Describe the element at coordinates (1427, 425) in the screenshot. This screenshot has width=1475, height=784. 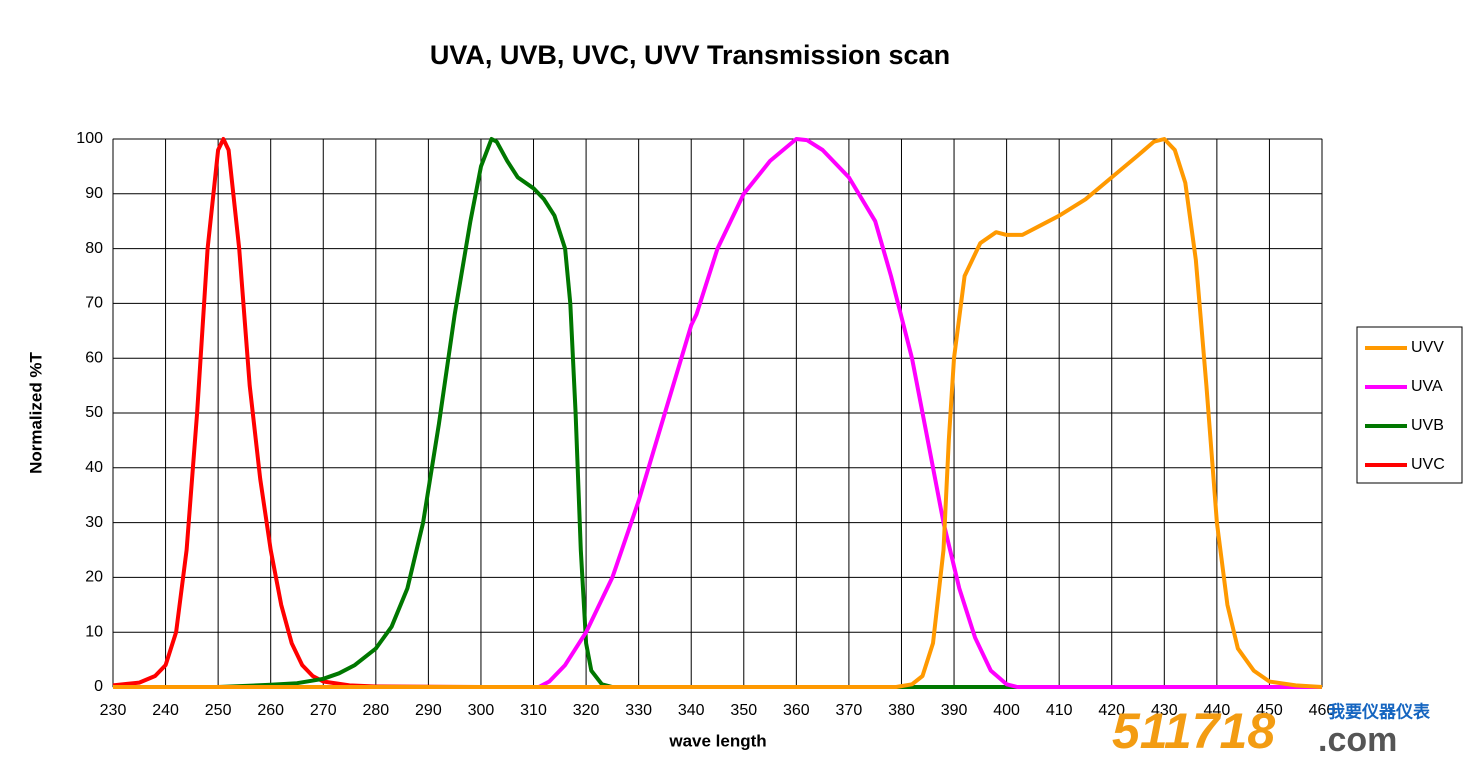
I see `legend-label: UVB` at that location.